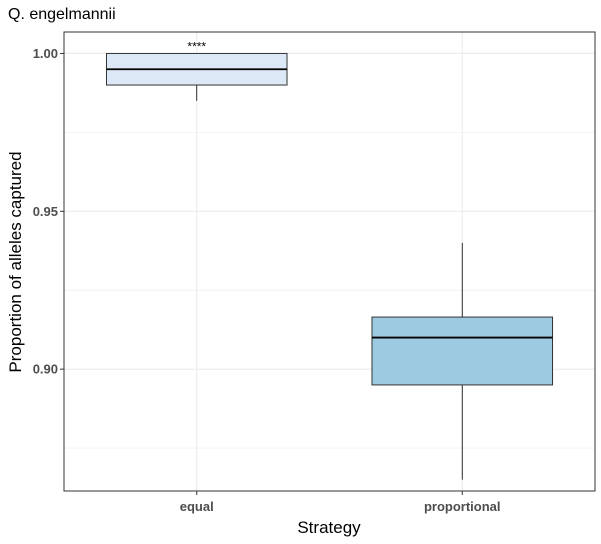 Image resolution: width=601 pixels, height=544 pixels. I want to click on box-proportional, so click(462, 361).